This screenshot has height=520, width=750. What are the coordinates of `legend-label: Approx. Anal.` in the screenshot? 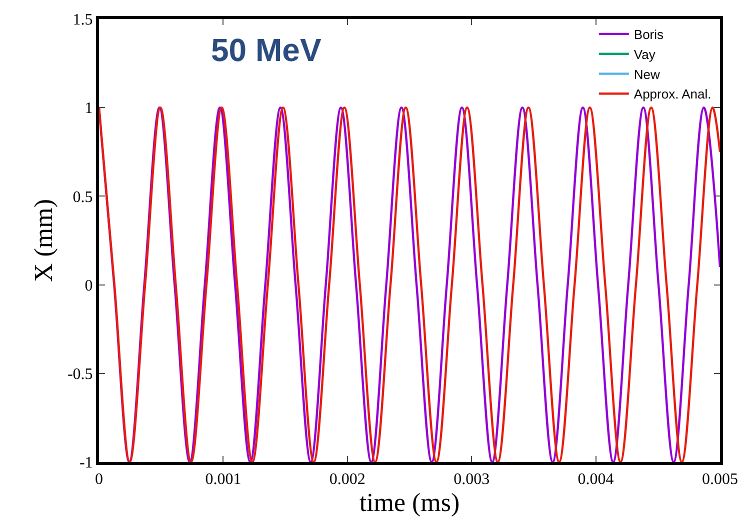 It's located at (673, 94).